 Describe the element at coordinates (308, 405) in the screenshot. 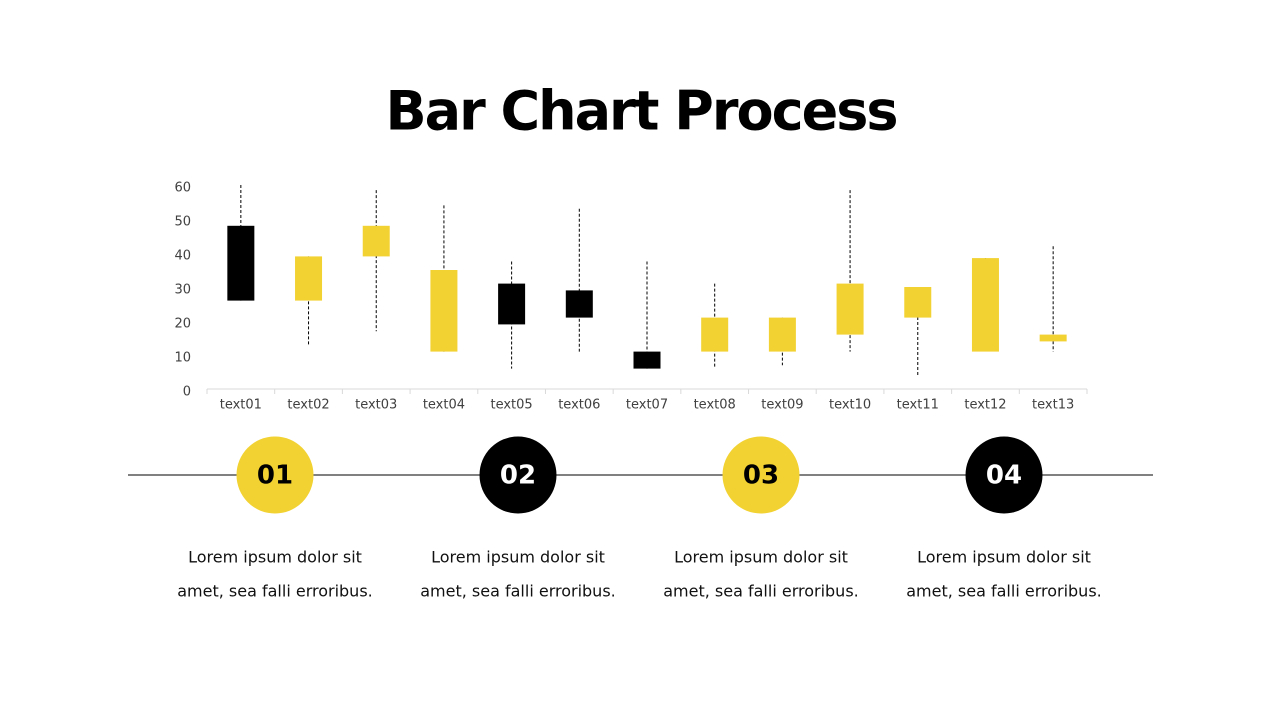

I see `x-tick-label: text02` at that location.